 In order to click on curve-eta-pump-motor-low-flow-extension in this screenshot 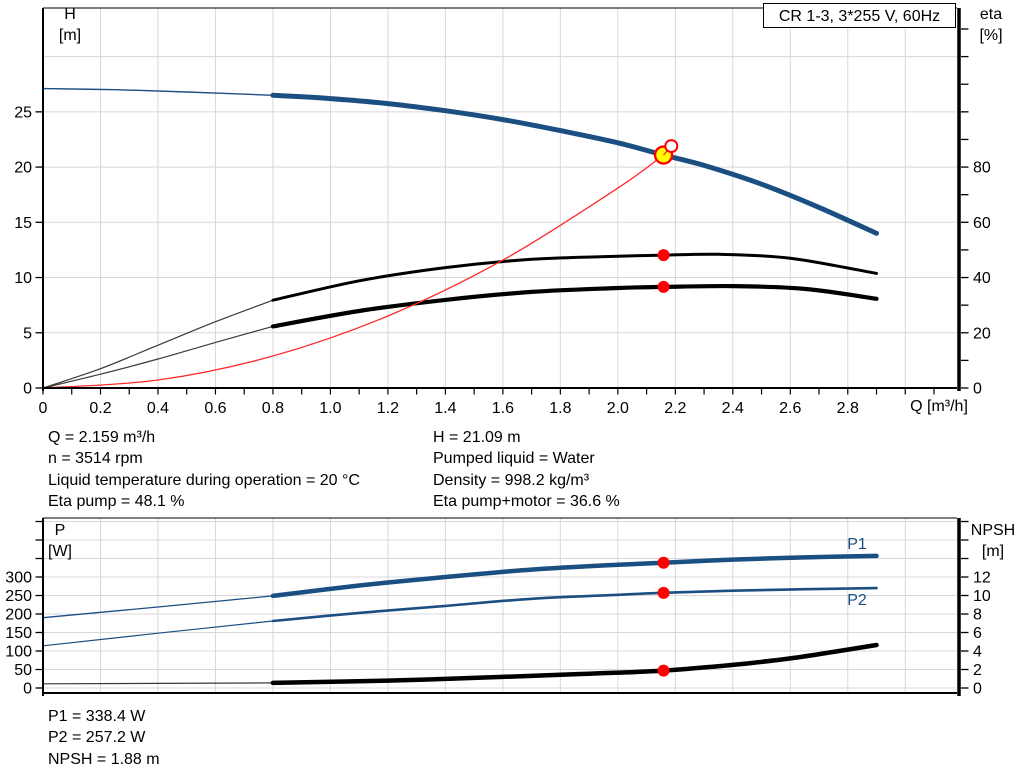, I will do `click(158, 357)`.